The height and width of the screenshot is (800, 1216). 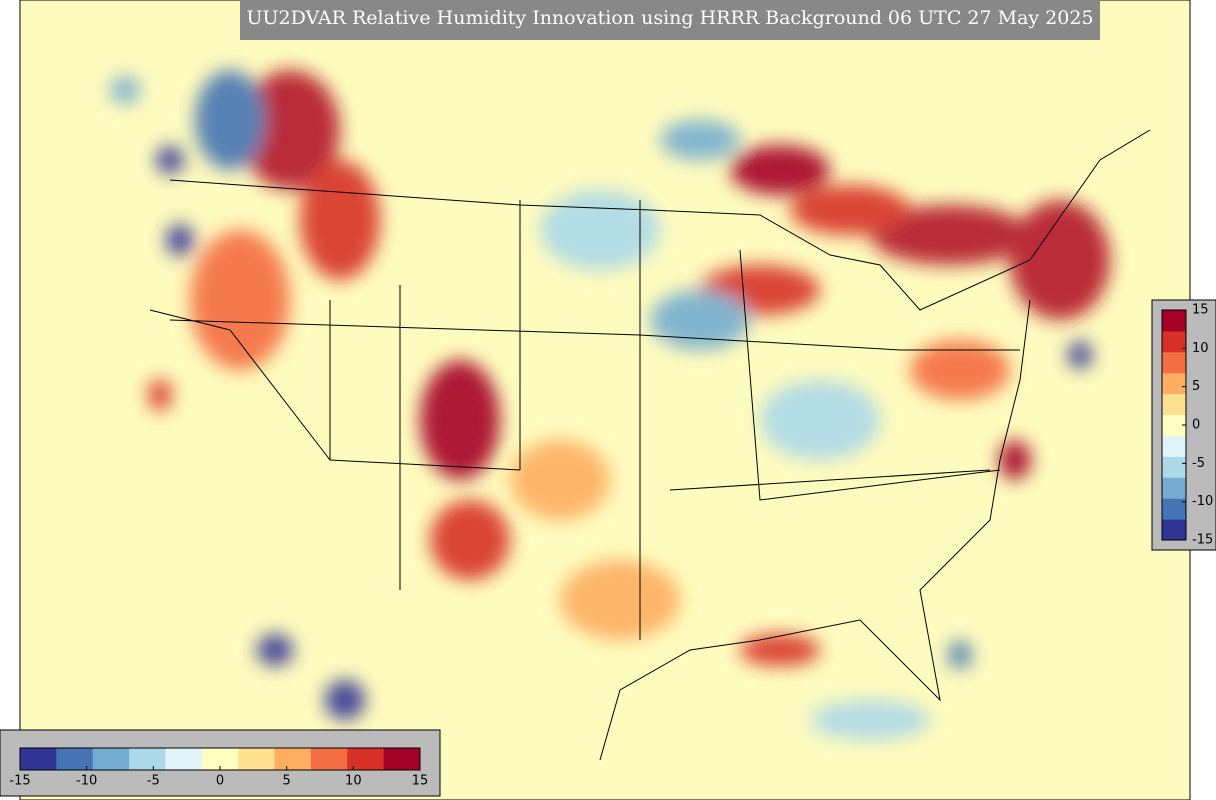 I want to click on horizontal-colorbar: -15 -10 -5 0 5 10 15, so click(x=219, y=768).